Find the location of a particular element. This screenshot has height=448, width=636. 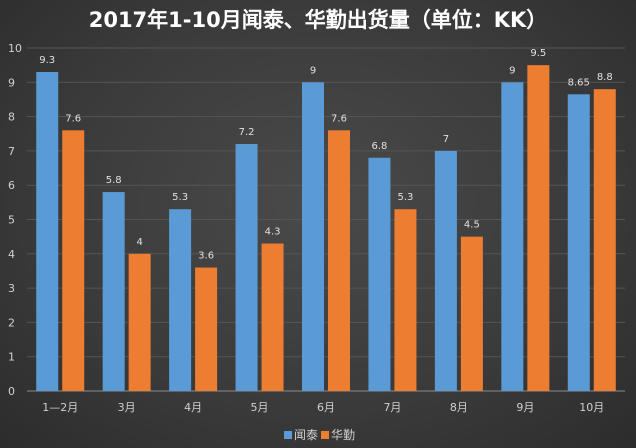

y-tick-label: 6 is located at coordinates (11, 185).